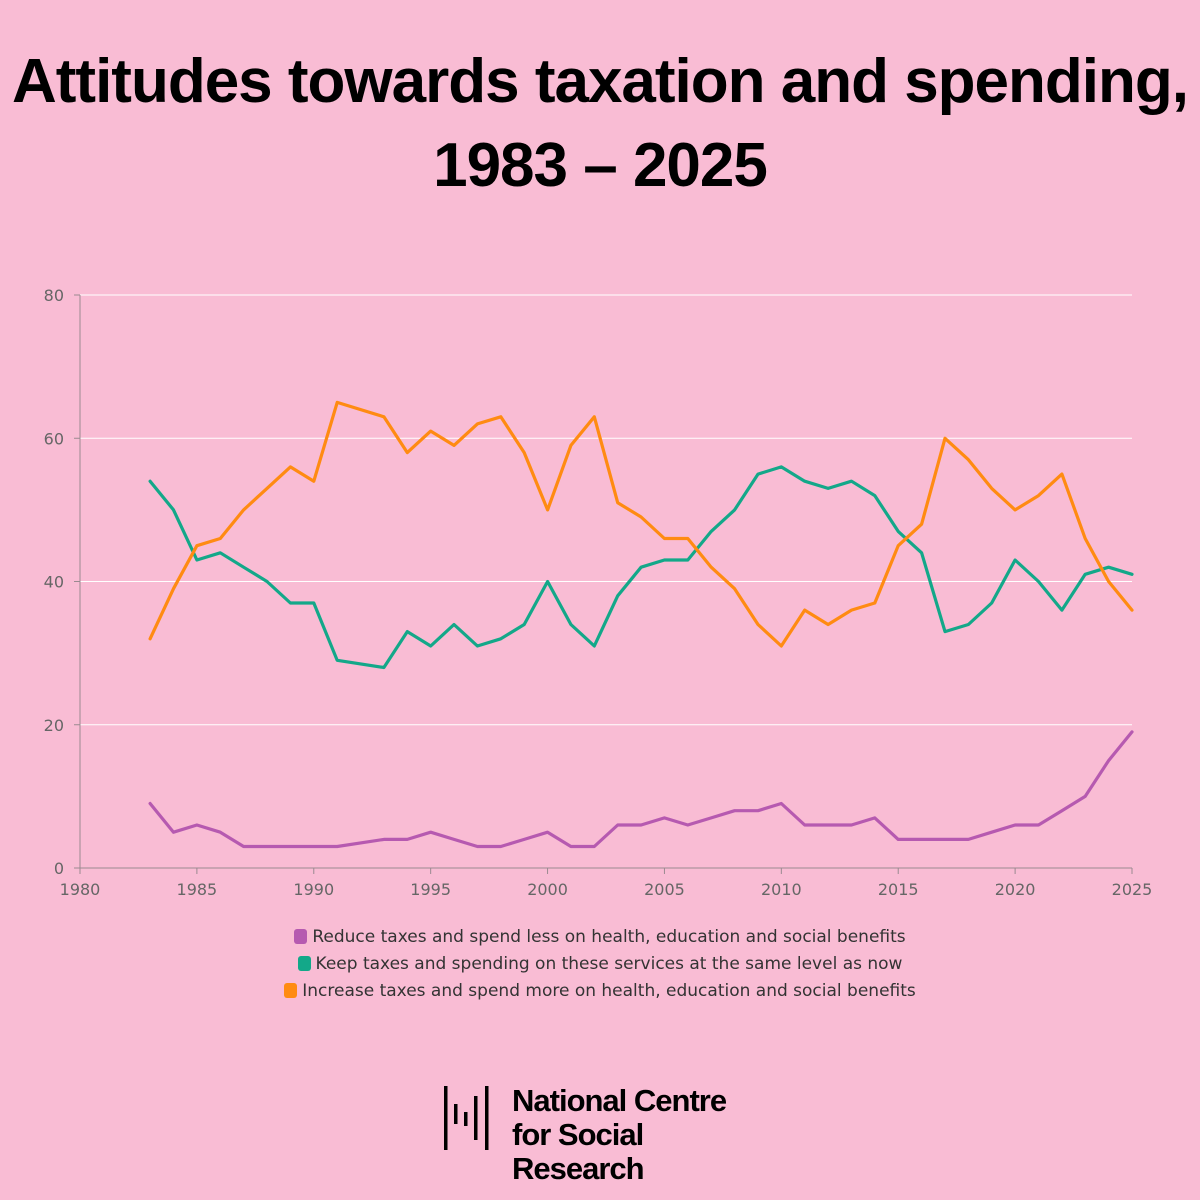 Image resolution: width=1200 pixels, height=1200 pixels. I want to click on ncsr-logo-mark-icon, so click(466, 1118).